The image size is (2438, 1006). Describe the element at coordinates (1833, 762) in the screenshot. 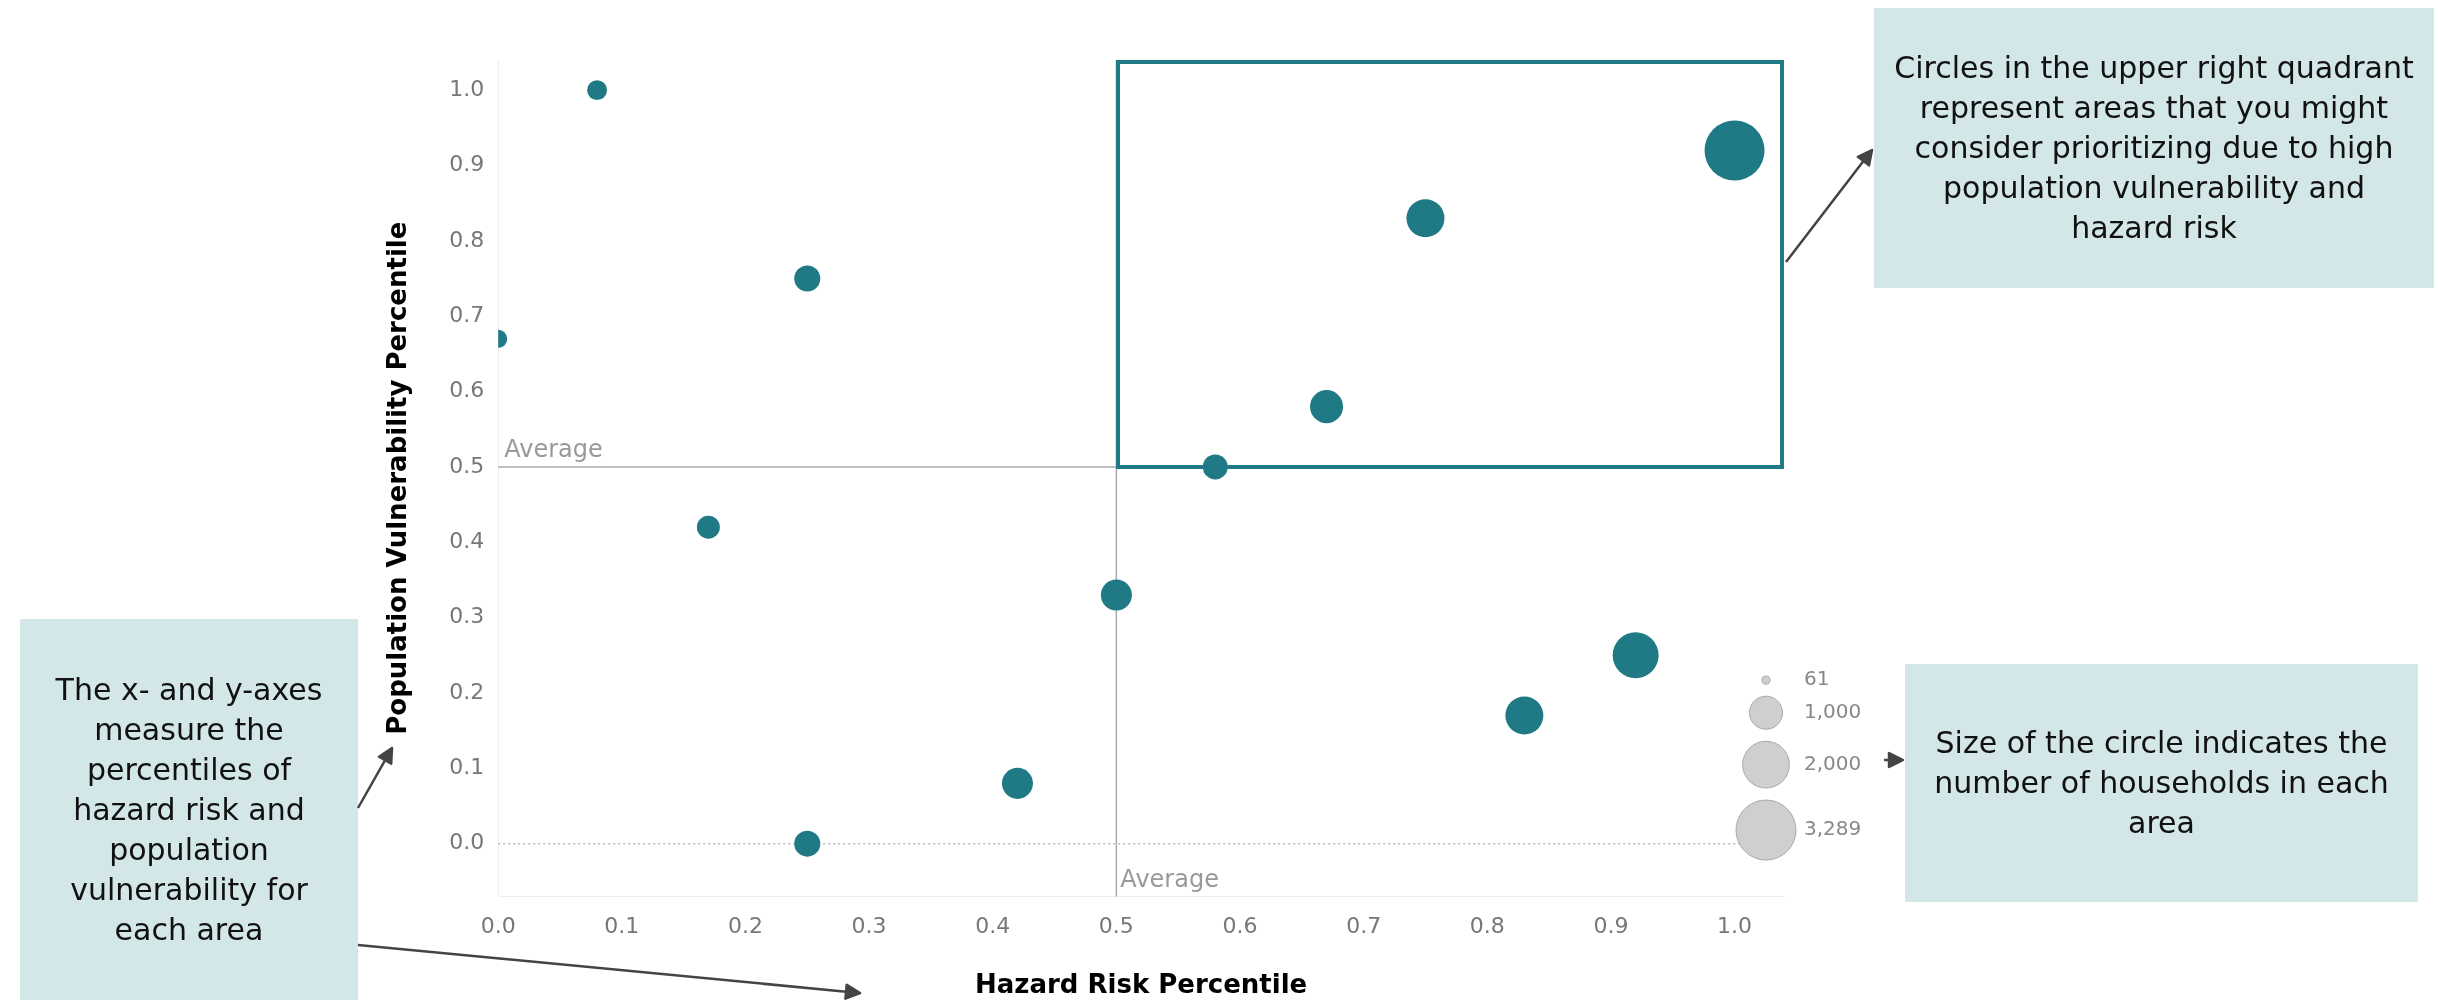

I see `legend-label: 2,000` at that location.